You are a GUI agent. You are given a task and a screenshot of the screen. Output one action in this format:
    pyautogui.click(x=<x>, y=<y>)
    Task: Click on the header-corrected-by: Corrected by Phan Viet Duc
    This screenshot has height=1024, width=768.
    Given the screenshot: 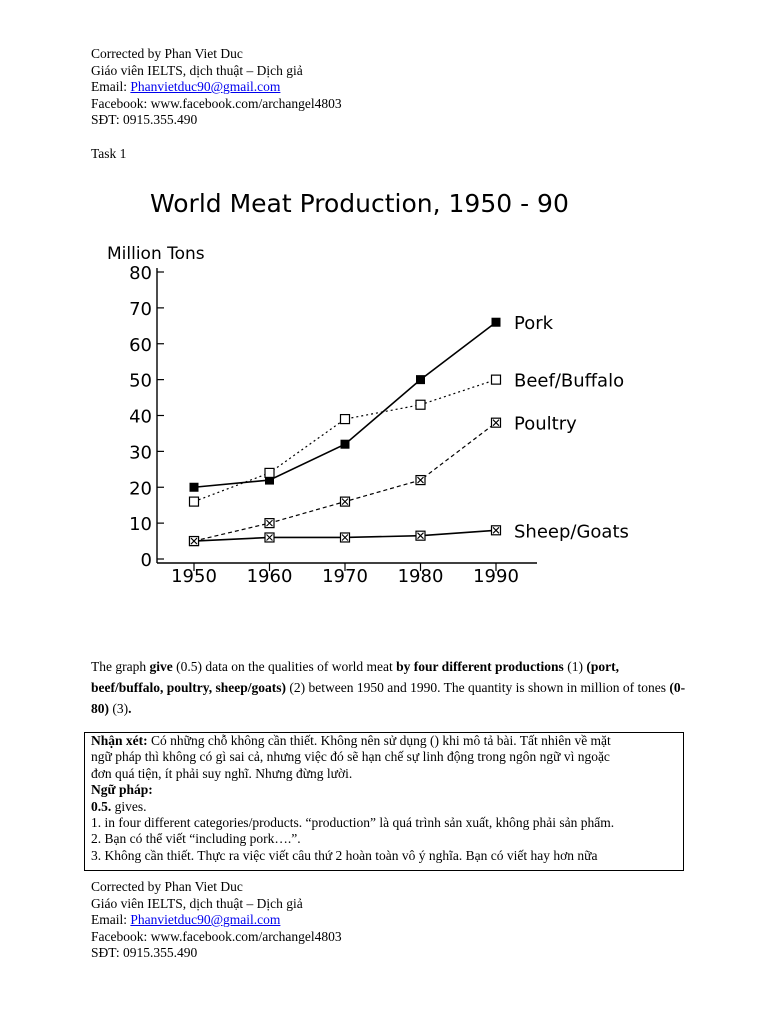 What is the action you would take?
    pyautogui.click(x=167, y=53)
    